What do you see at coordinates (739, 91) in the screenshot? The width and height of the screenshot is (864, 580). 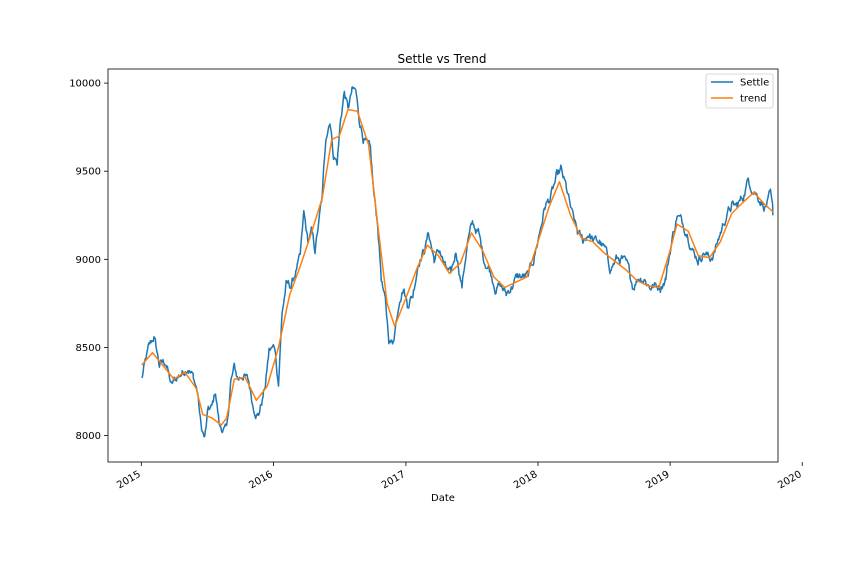 I see `legend: Settle trend` at bounding box center [739, 91].